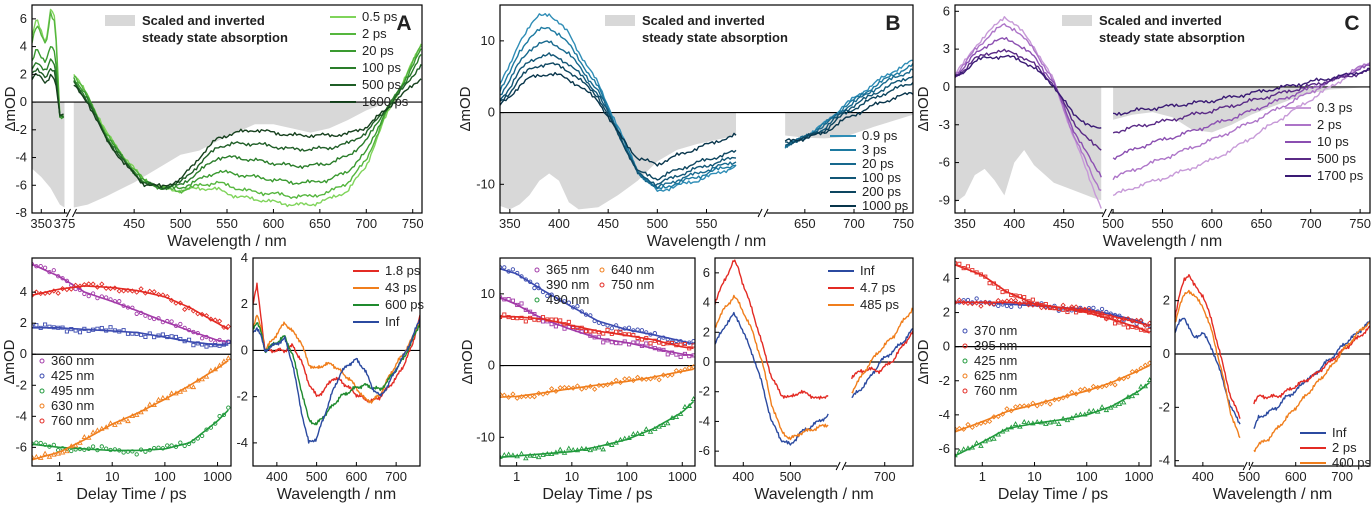  I want to click on axis-break-mark, so click(1110, 213).